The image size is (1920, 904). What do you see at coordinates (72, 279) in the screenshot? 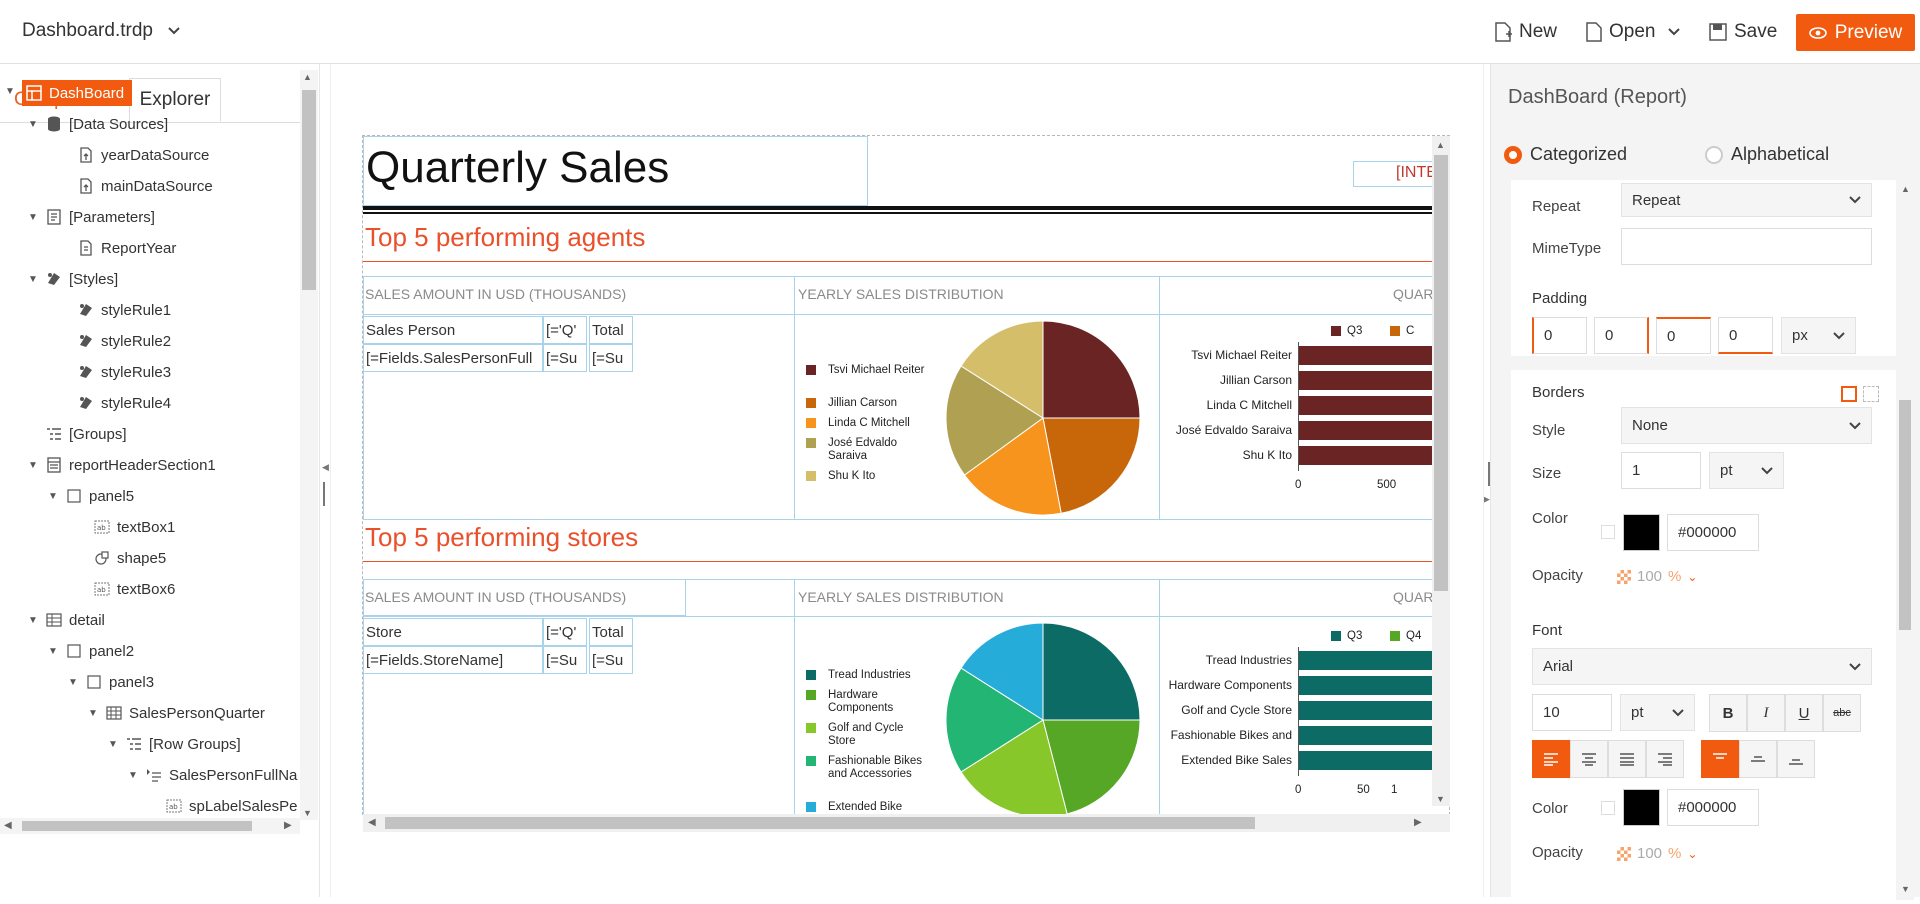
I see `tree-node: ▼ [Styles]` at bounding box center [72, 279].